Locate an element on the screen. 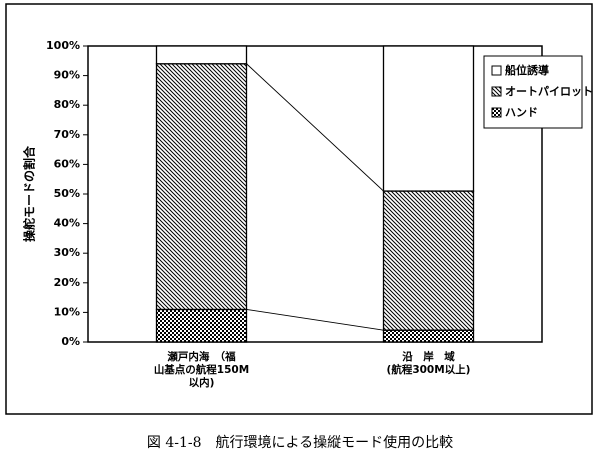 The width and height of the screenshot is (600, 462). x-category-label: 沿 岸 域(航程300M以上) is located at coordinates (429, 363).